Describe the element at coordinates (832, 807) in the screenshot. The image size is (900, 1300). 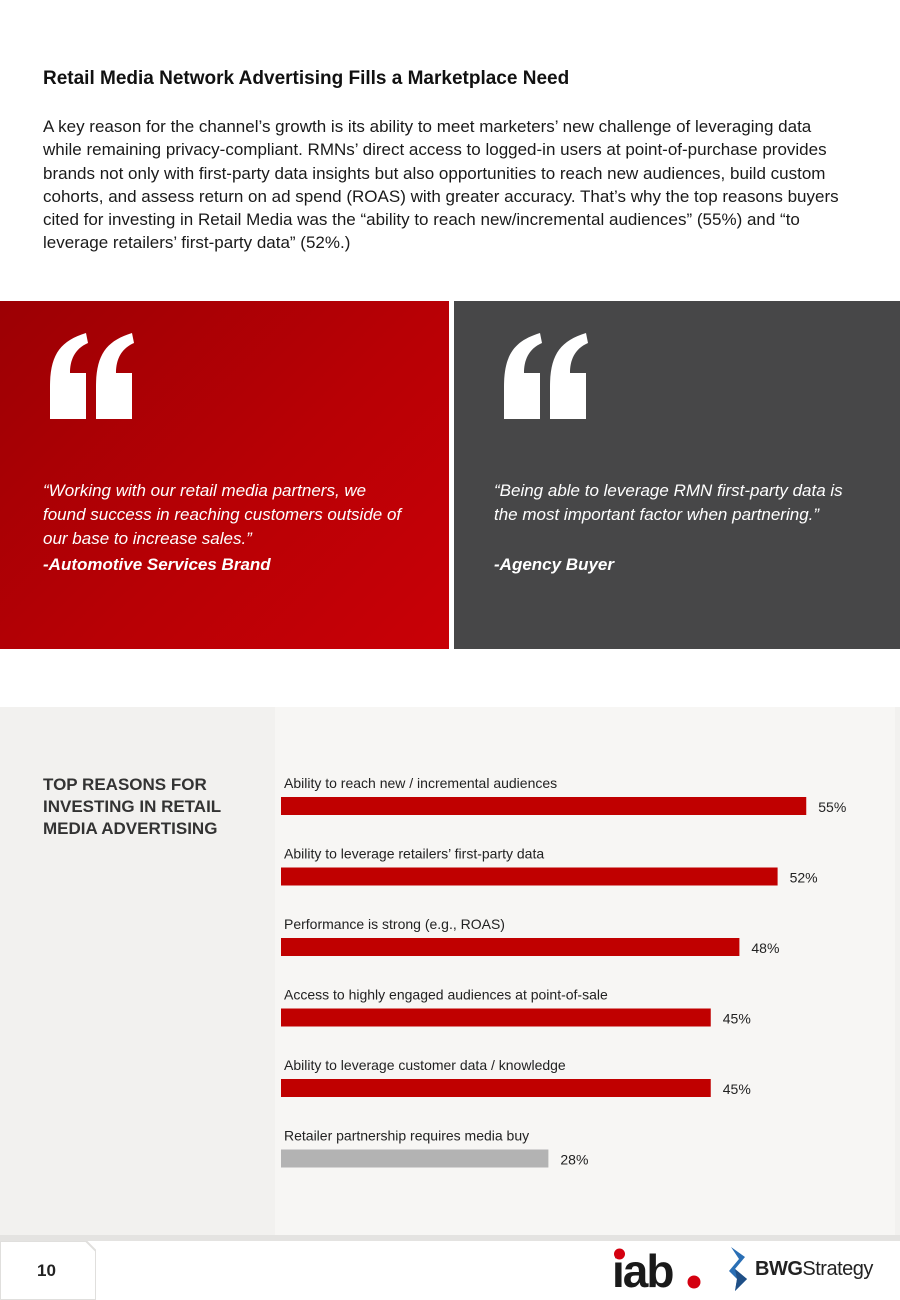
I see `bar-value-label: 55%` at that location.